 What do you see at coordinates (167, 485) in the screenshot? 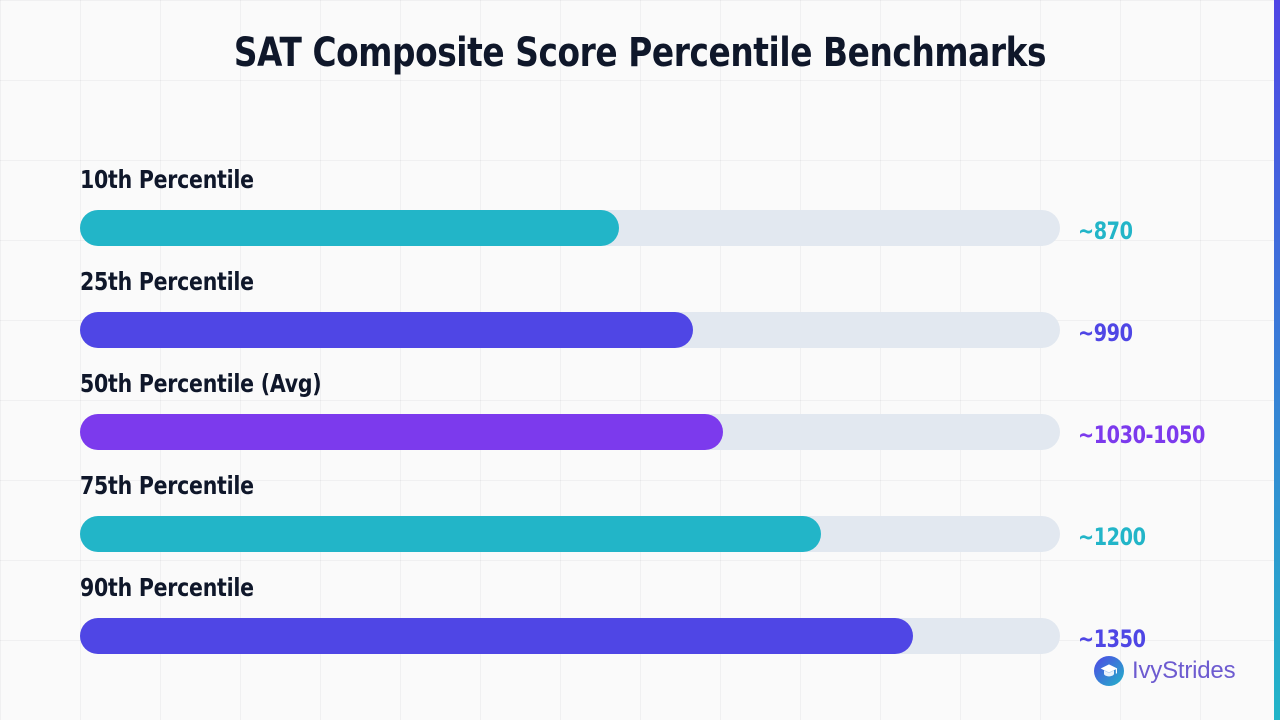
I see `bar-category-label: 75th Percentile` at bounding box center [167, 485].